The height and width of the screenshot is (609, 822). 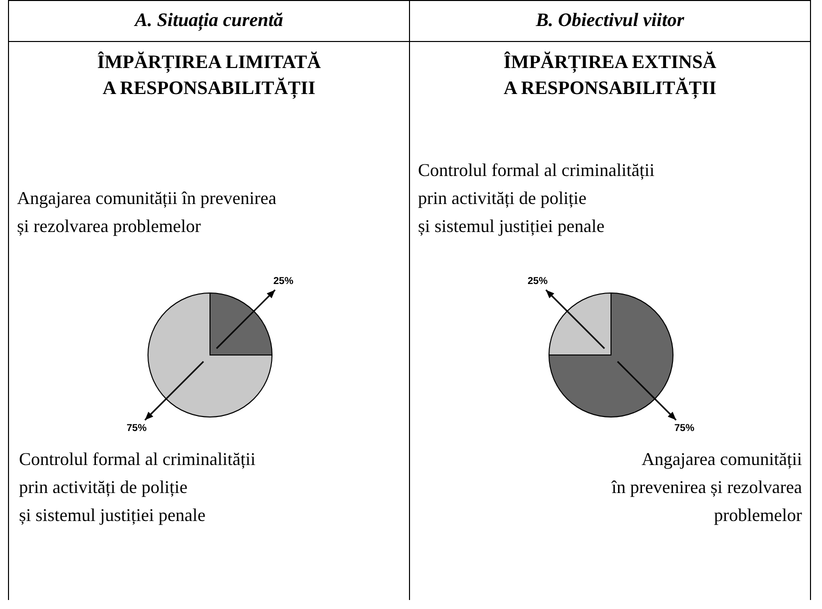 What do you see at coordinates (610, 21) in the screenshot?
I see `chart-title: B. Obiectivul viitor` at bounding box center [610, 21].